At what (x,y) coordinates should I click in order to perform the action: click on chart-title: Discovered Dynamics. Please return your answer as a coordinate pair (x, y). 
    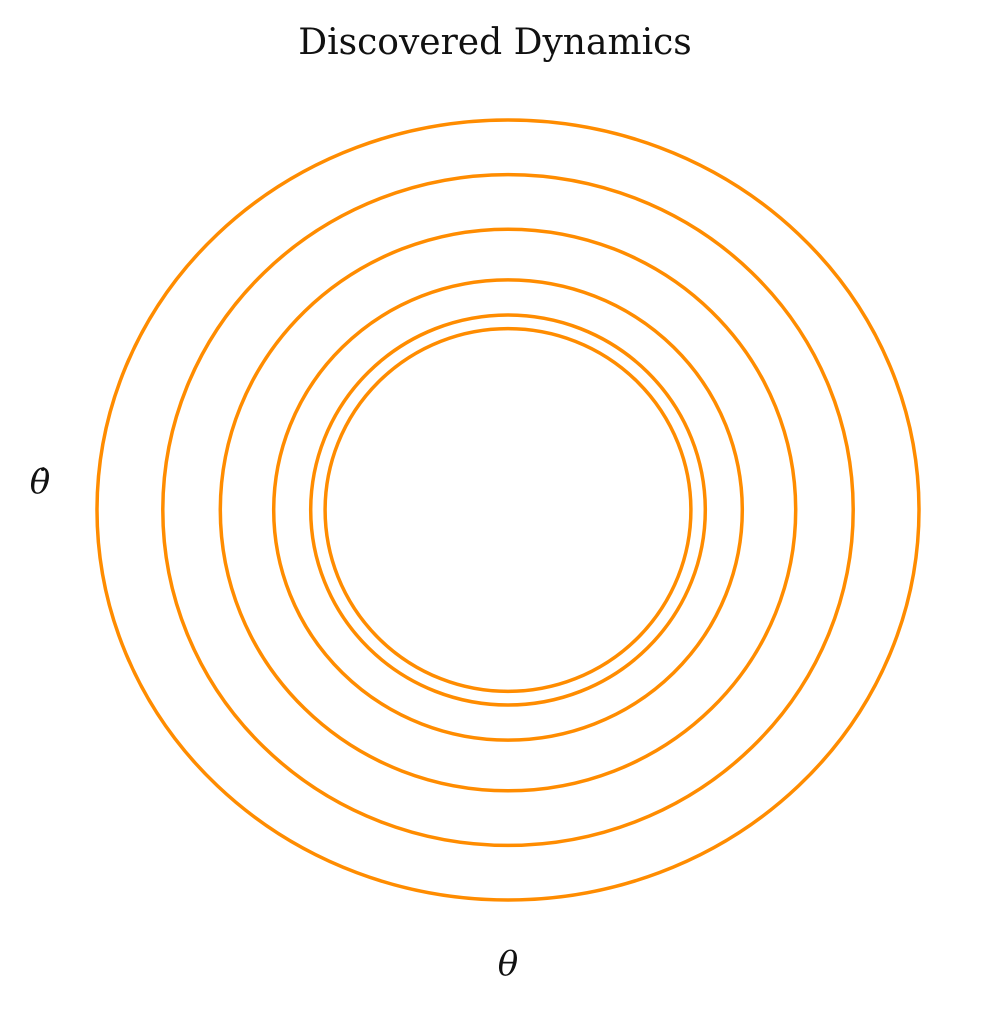
    Looking at the image, I should click on (495, 42).